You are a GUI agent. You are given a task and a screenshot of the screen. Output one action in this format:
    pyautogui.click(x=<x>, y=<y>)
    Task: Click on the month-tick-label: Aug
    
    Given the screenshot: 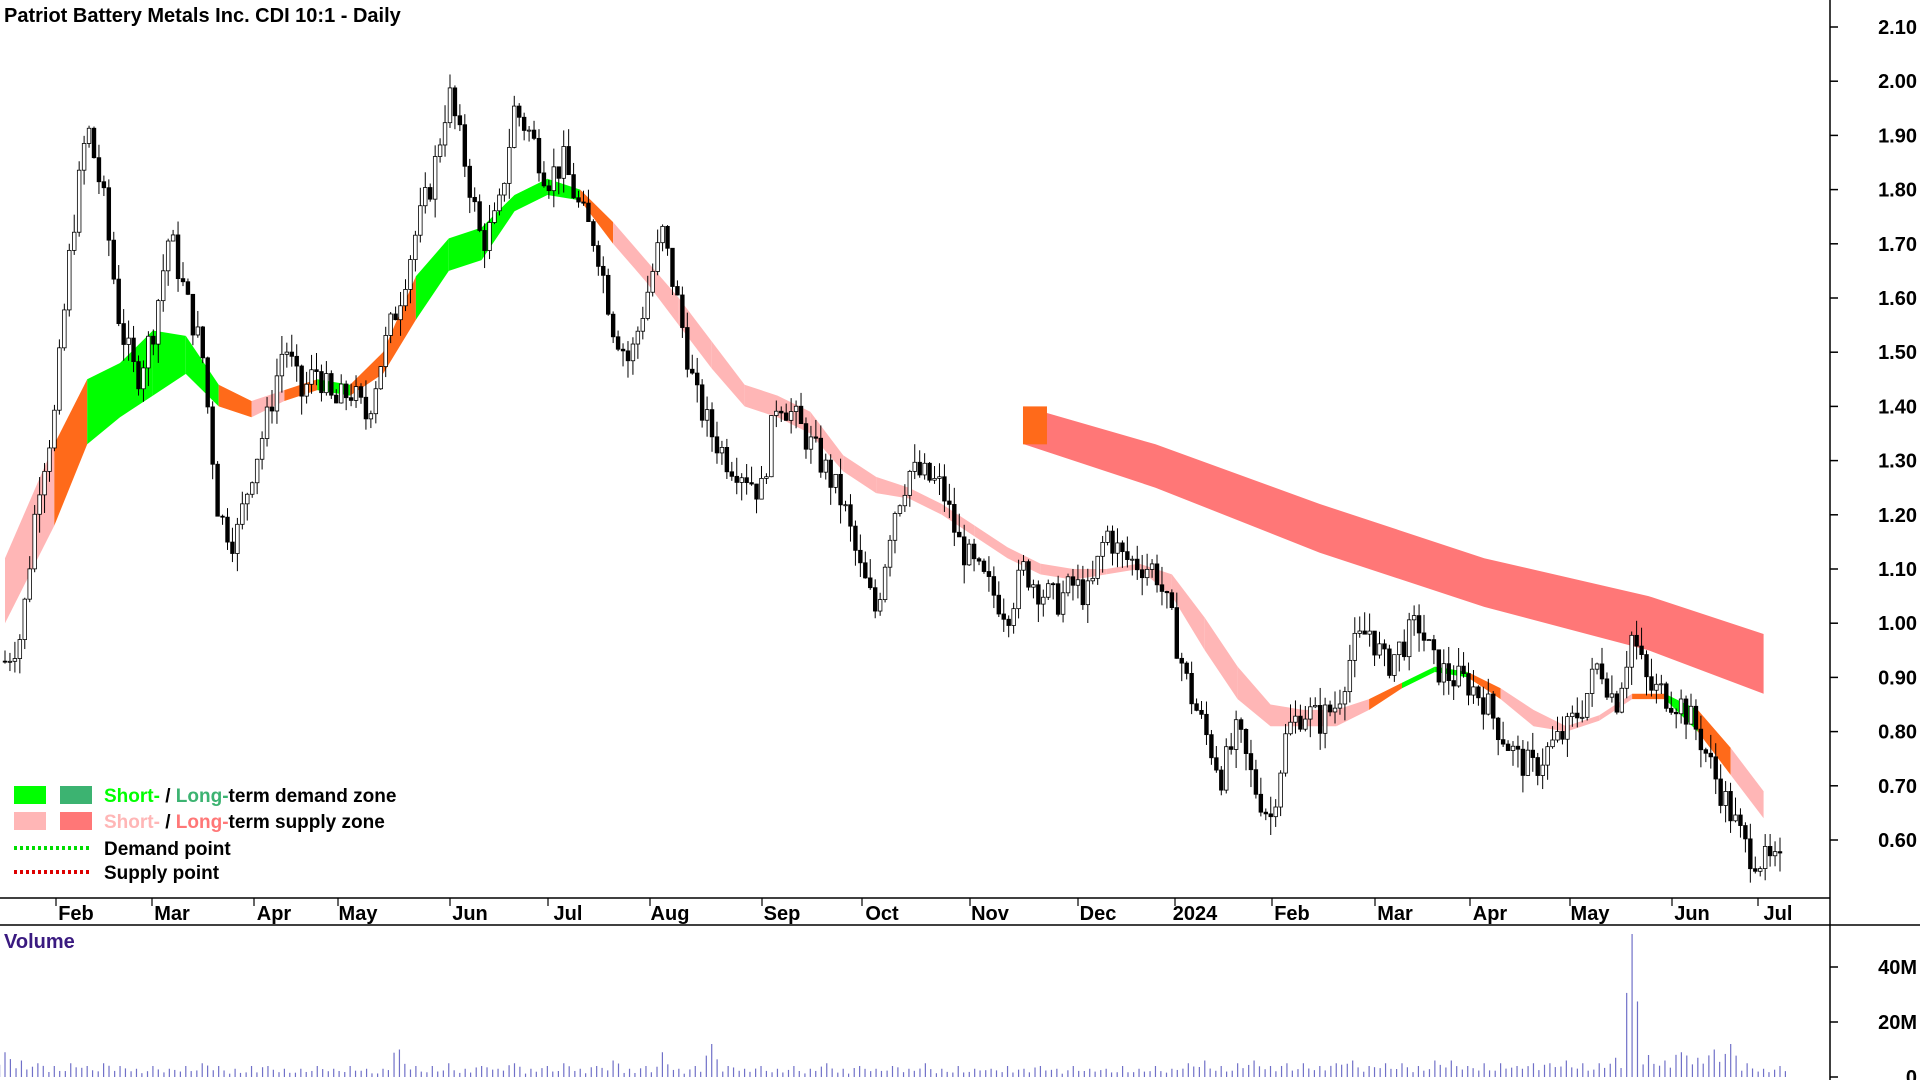 What is the action you would take?
    pyautogui.click(x=670, y=914)
    